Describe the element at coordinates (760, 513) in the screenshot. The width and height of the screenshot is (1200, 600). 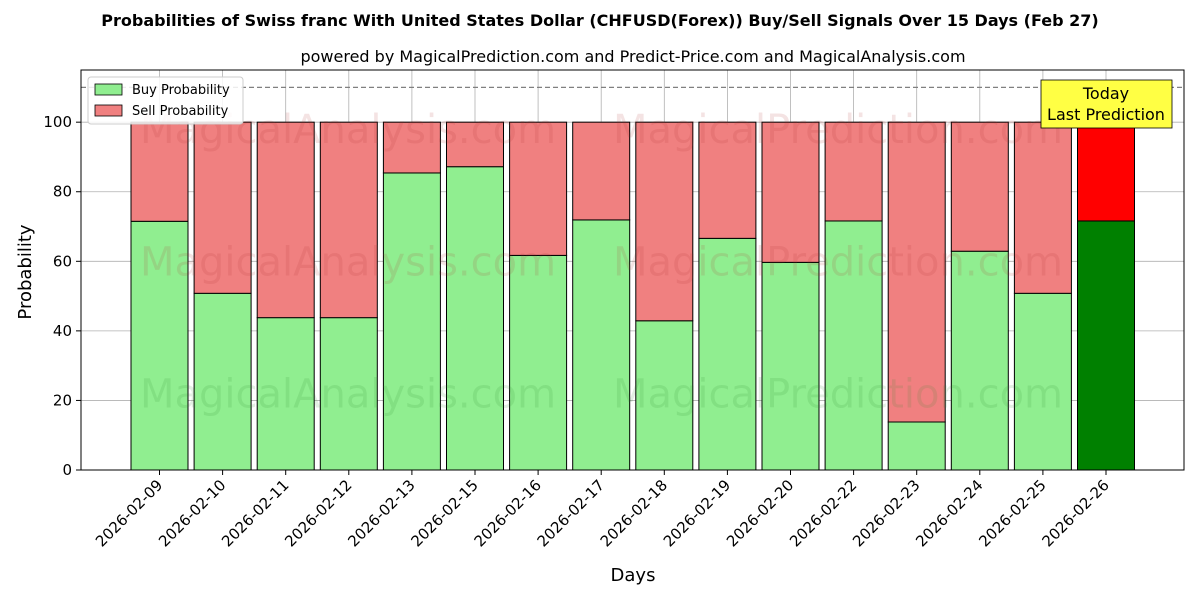
I see `x-tick-label: 2026-02-20` at that location.